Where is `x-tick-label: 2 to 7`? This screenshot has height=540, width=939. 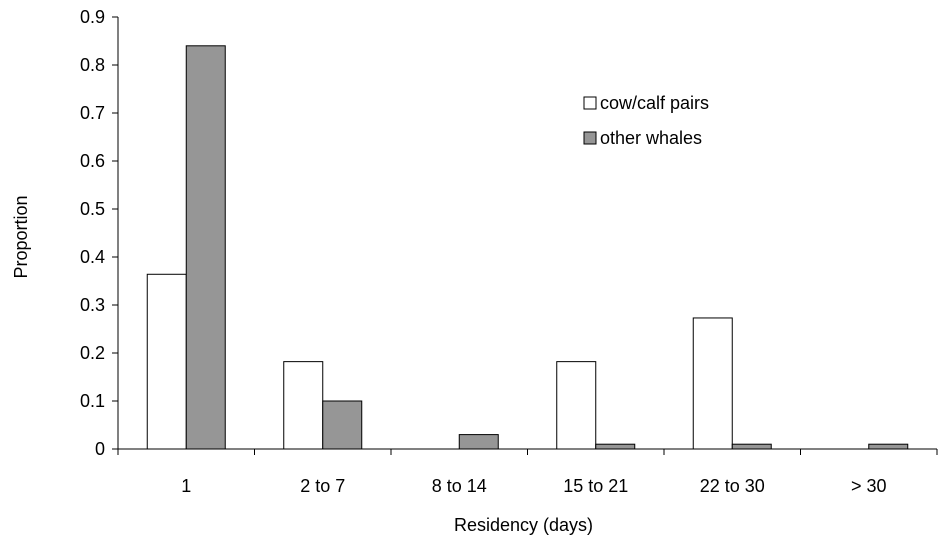 x-tick-label: 2 to 7 is located at coordinates (322, 486).